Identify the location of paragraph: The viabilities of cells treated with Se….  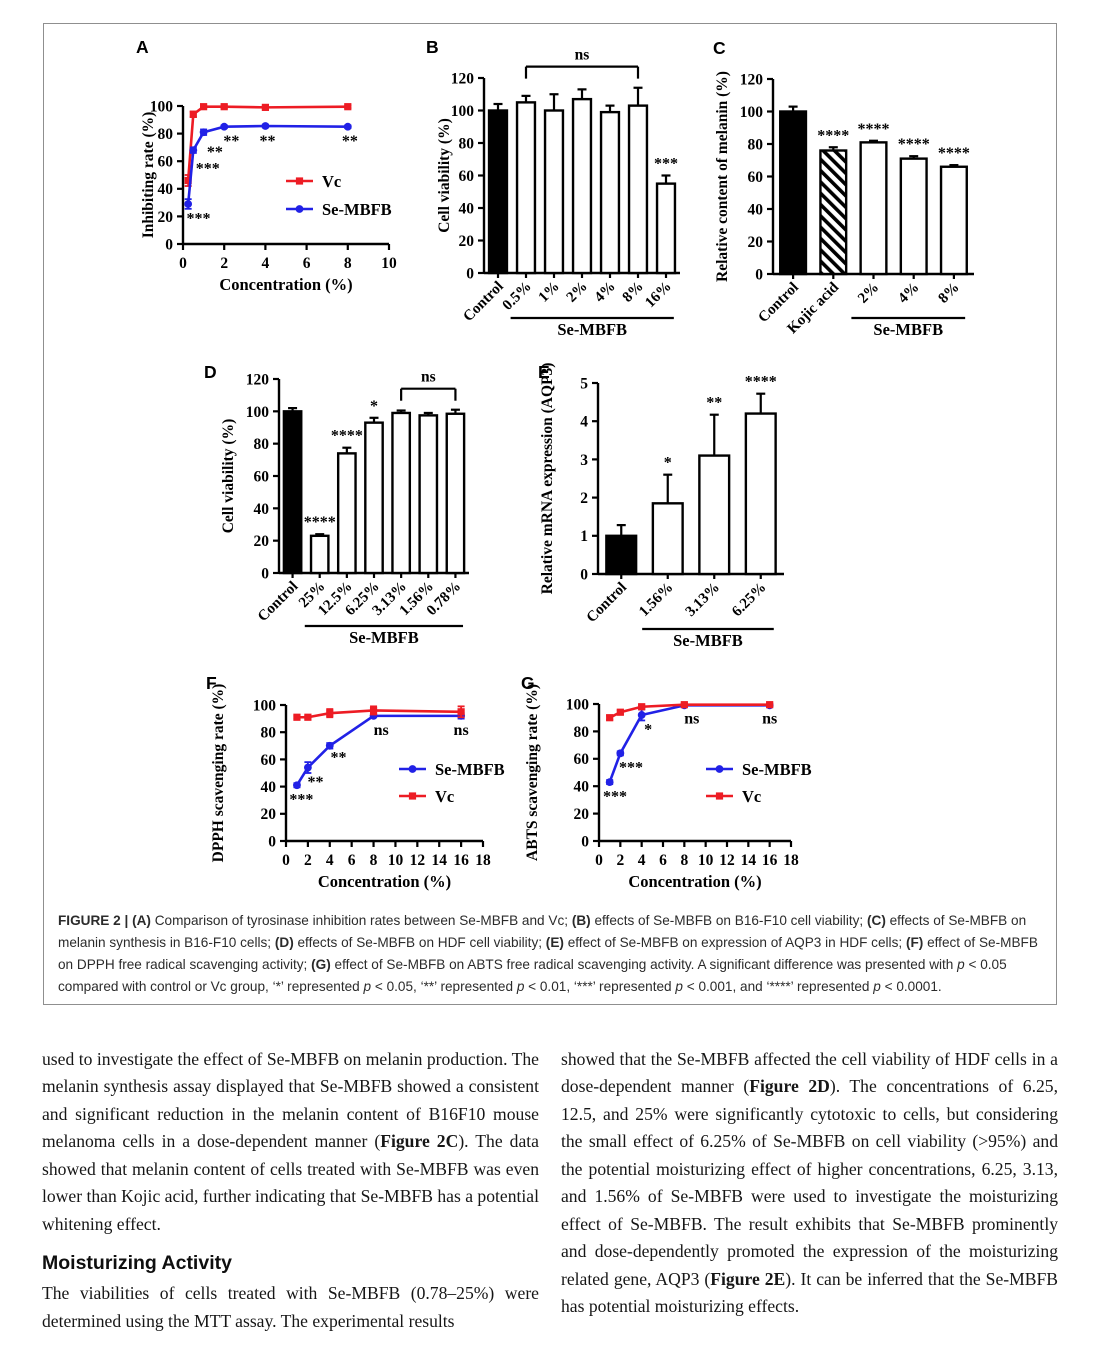
(290, 1307).